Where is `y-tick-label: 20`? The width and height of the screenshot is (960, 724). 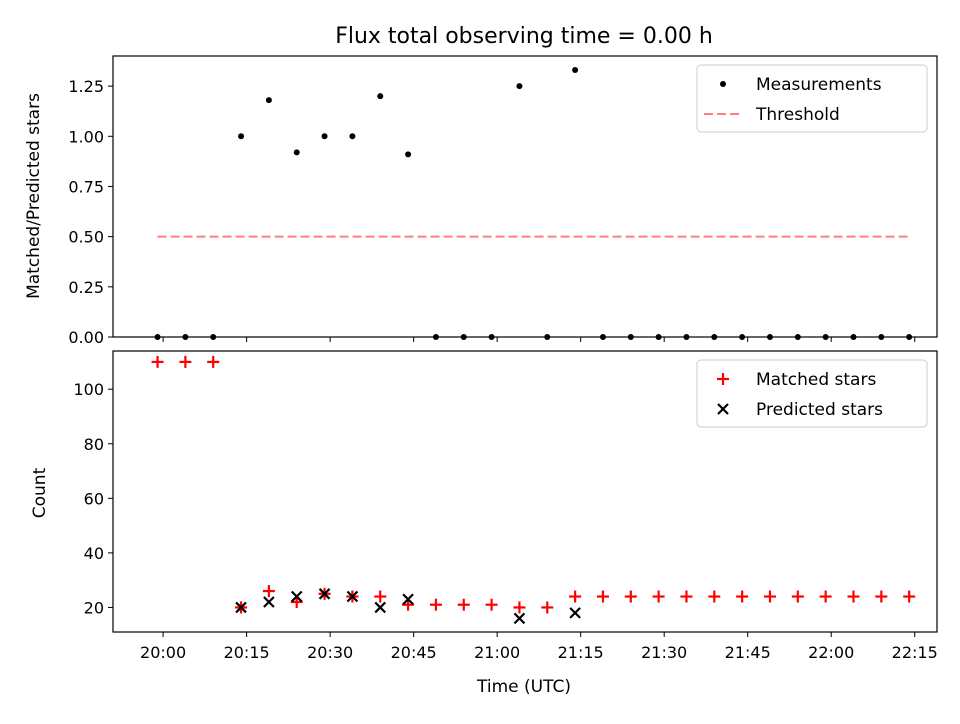 y-tick-label: 20 is located at coordinates (94, 607).